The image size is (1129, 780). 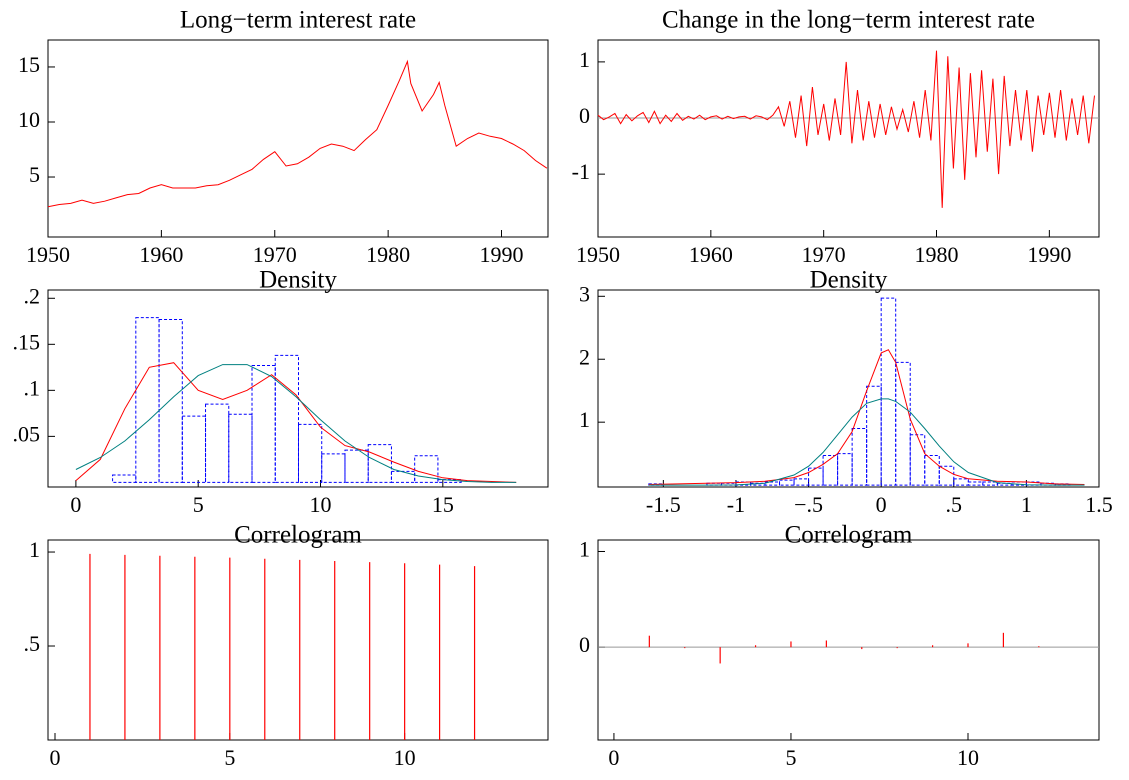 What do you see at coordinates (808, 504) in the screenshot?
I see `x-tick-label: −.5` at bounding box center [808, 504].